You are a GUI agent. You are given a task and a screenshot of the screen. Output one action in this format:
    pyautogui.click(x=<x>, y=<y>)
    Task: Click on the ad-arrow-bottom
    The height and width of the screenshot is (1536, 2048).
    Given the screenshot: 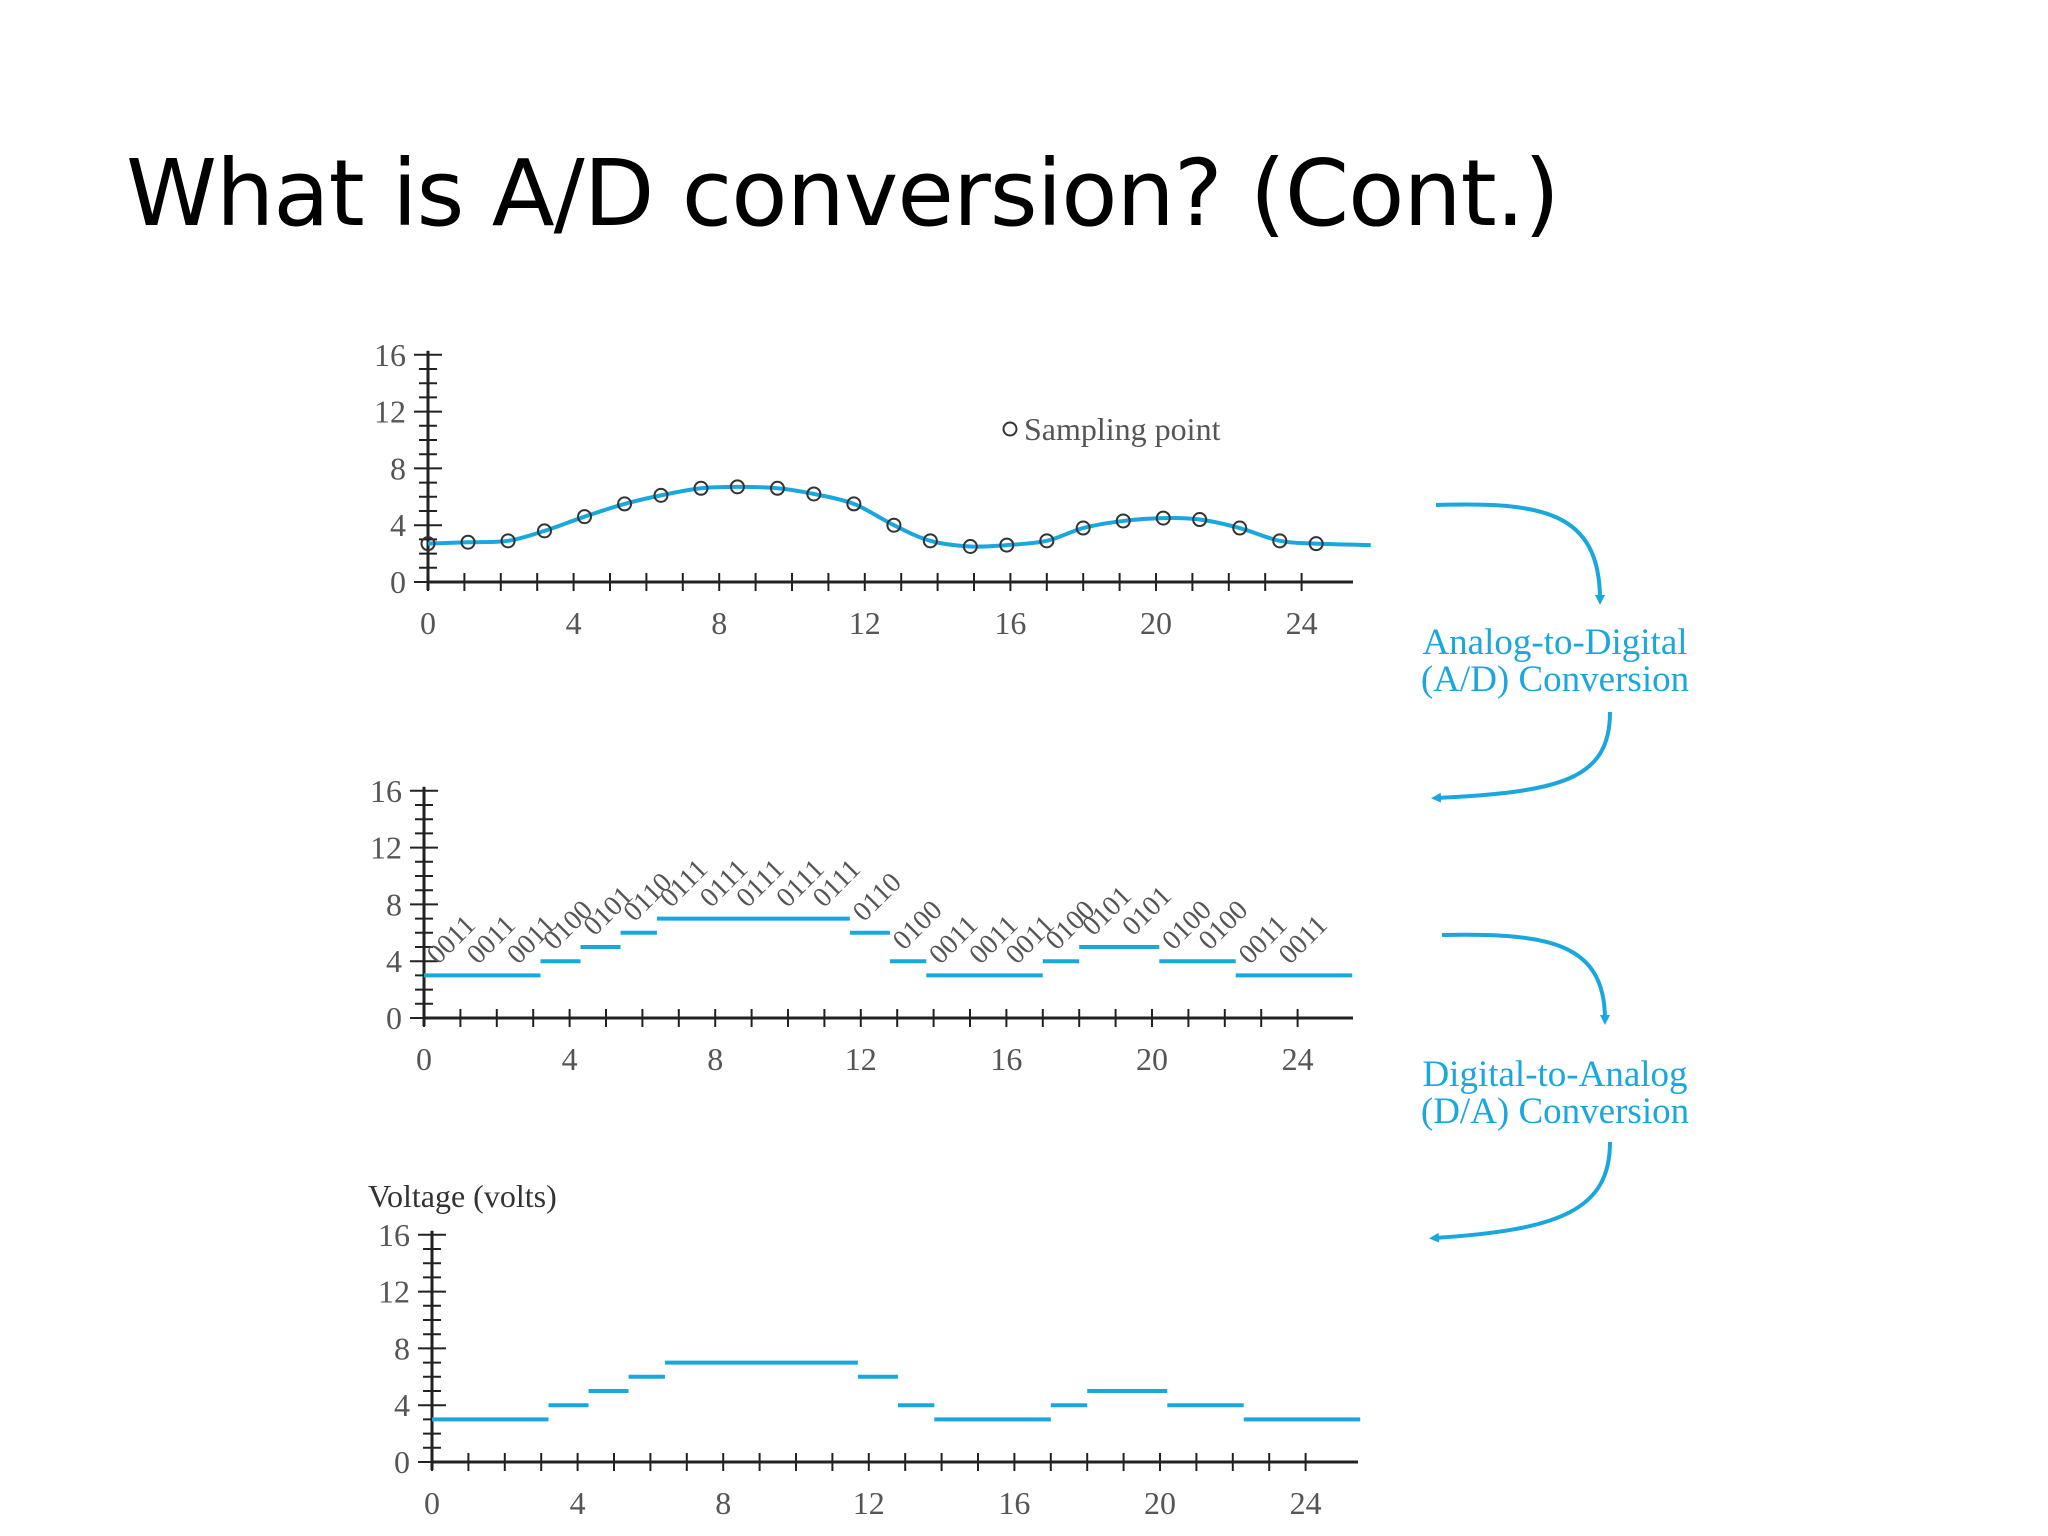 What is the action you would take?
    pyautogui.click(x=1521, y=757)
    